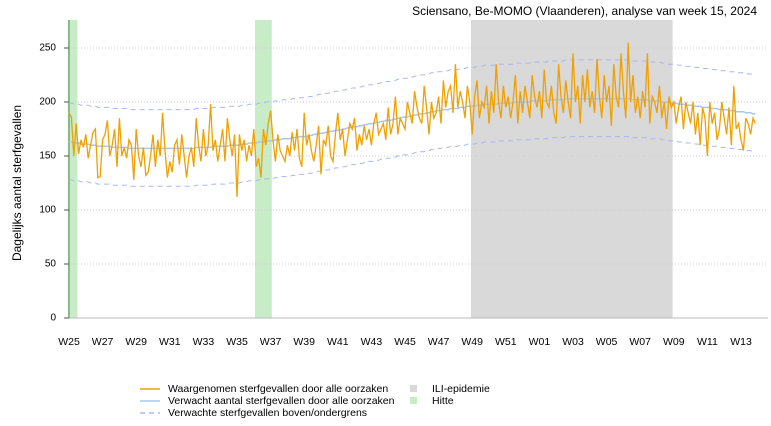 This screenshot has height=426, width=771. I want to click on x-tick-label: W33, so click(204, 342).